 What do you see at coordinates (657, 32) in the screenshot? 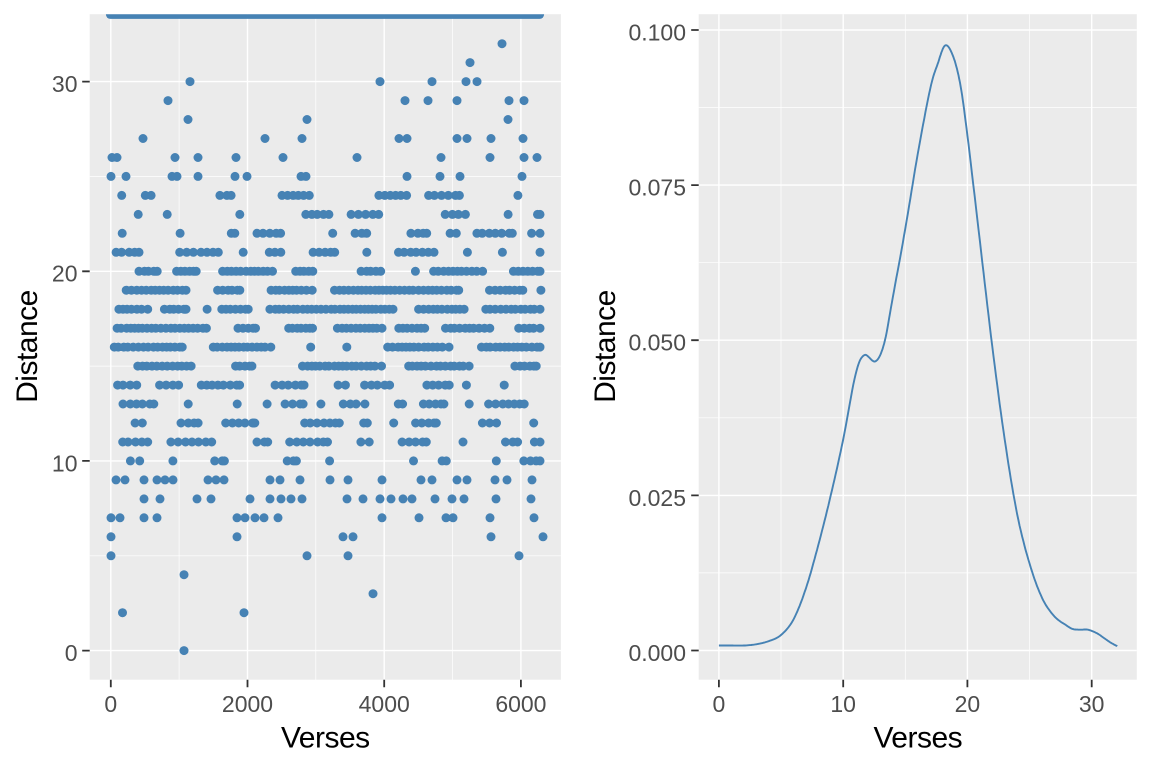
I see `svg-text: 0.100` at bounding box center [657, 32].